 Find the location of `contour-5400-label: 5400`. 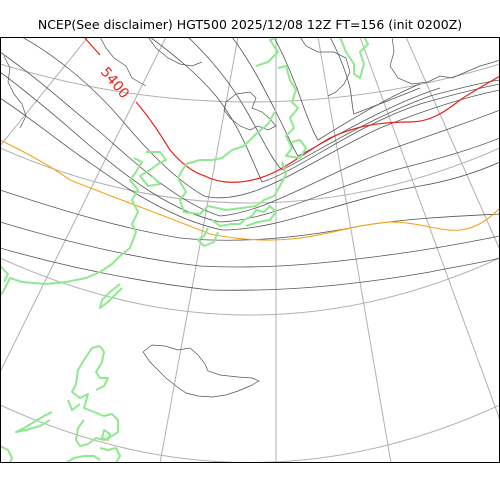

contour-5400-label: 5400 is located at coordinates (114, 83).